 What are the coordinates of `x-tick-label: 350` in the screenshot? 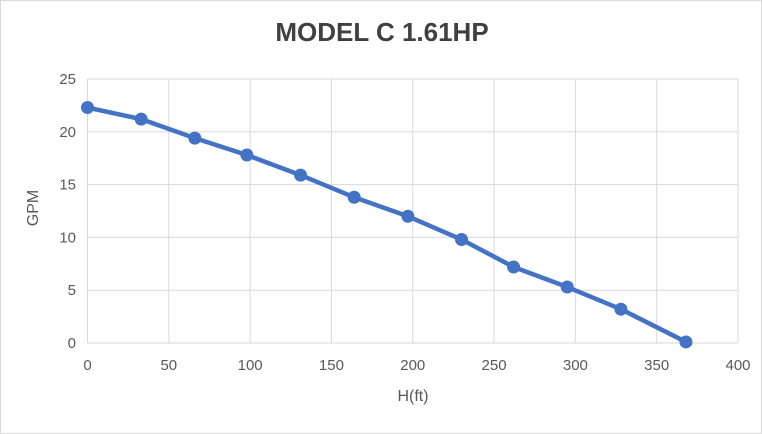 It's located at (656, 365).